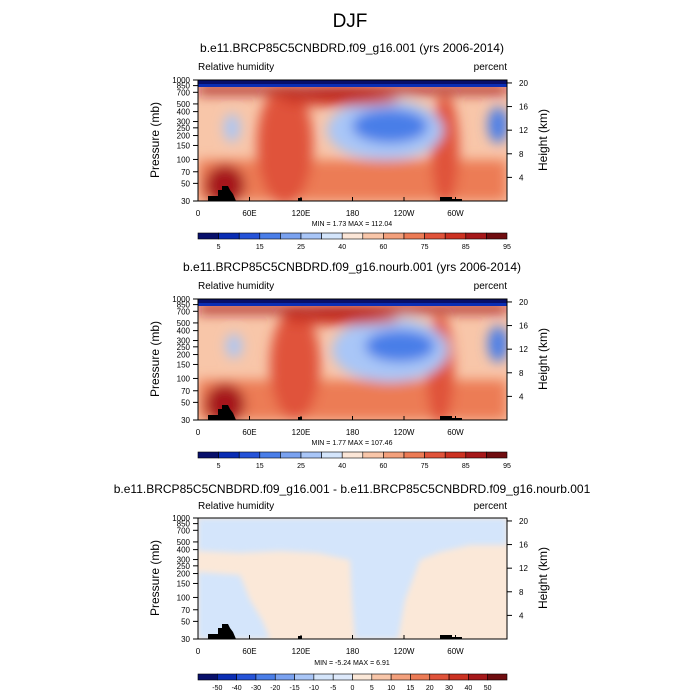 The width and height of the screenshot is (700, 700). What do you see at coordinates (543, 359) in the screenshot?
I see `panel-2-y2label: Height (km)` at bounding box center [543, 359].